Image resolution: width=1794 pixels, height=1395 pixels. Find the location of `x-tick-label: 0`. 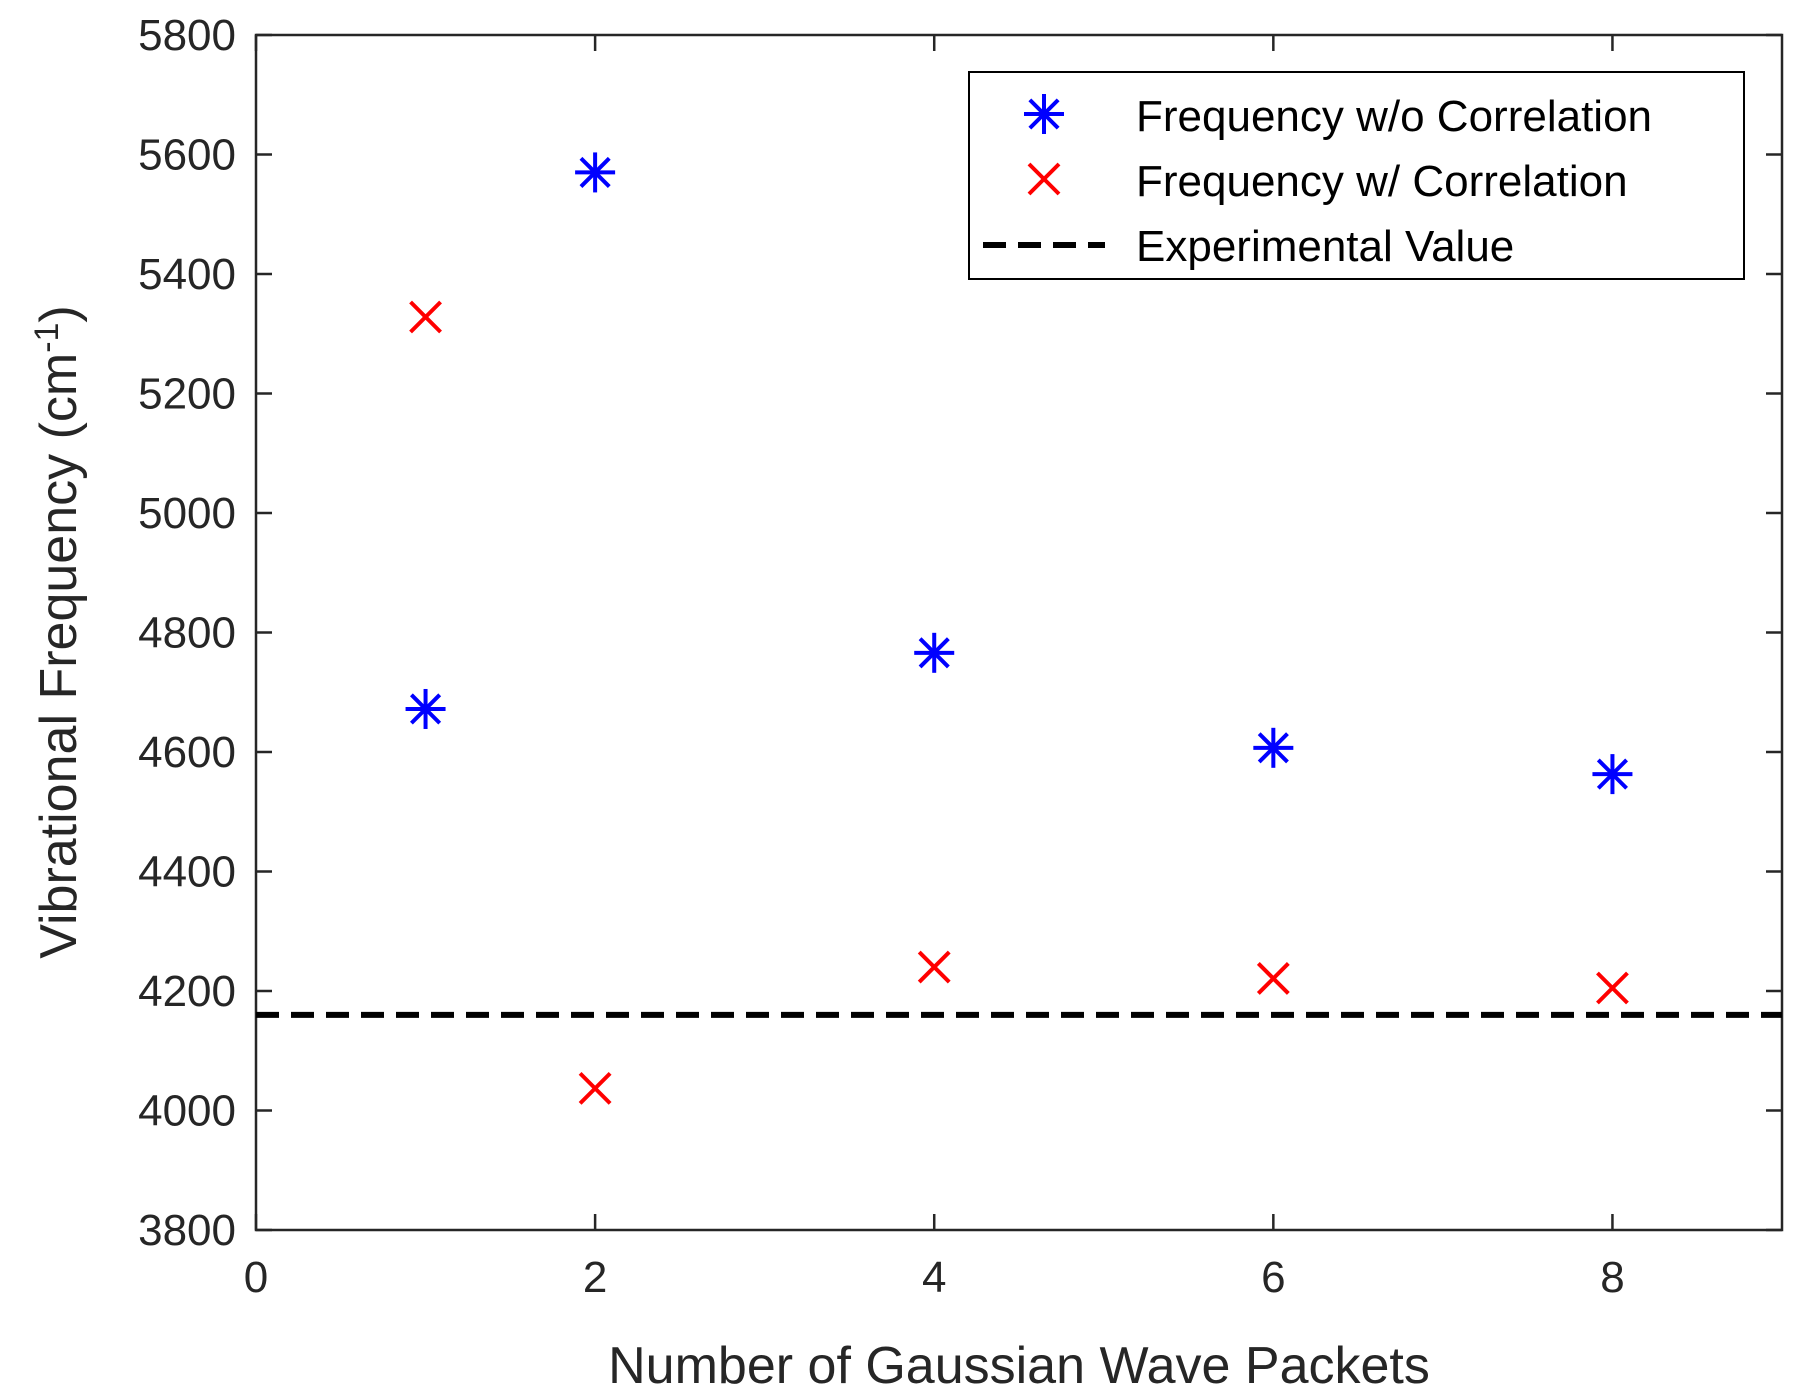

x-tick-label: 0 is located at coordinates (256, 1277).